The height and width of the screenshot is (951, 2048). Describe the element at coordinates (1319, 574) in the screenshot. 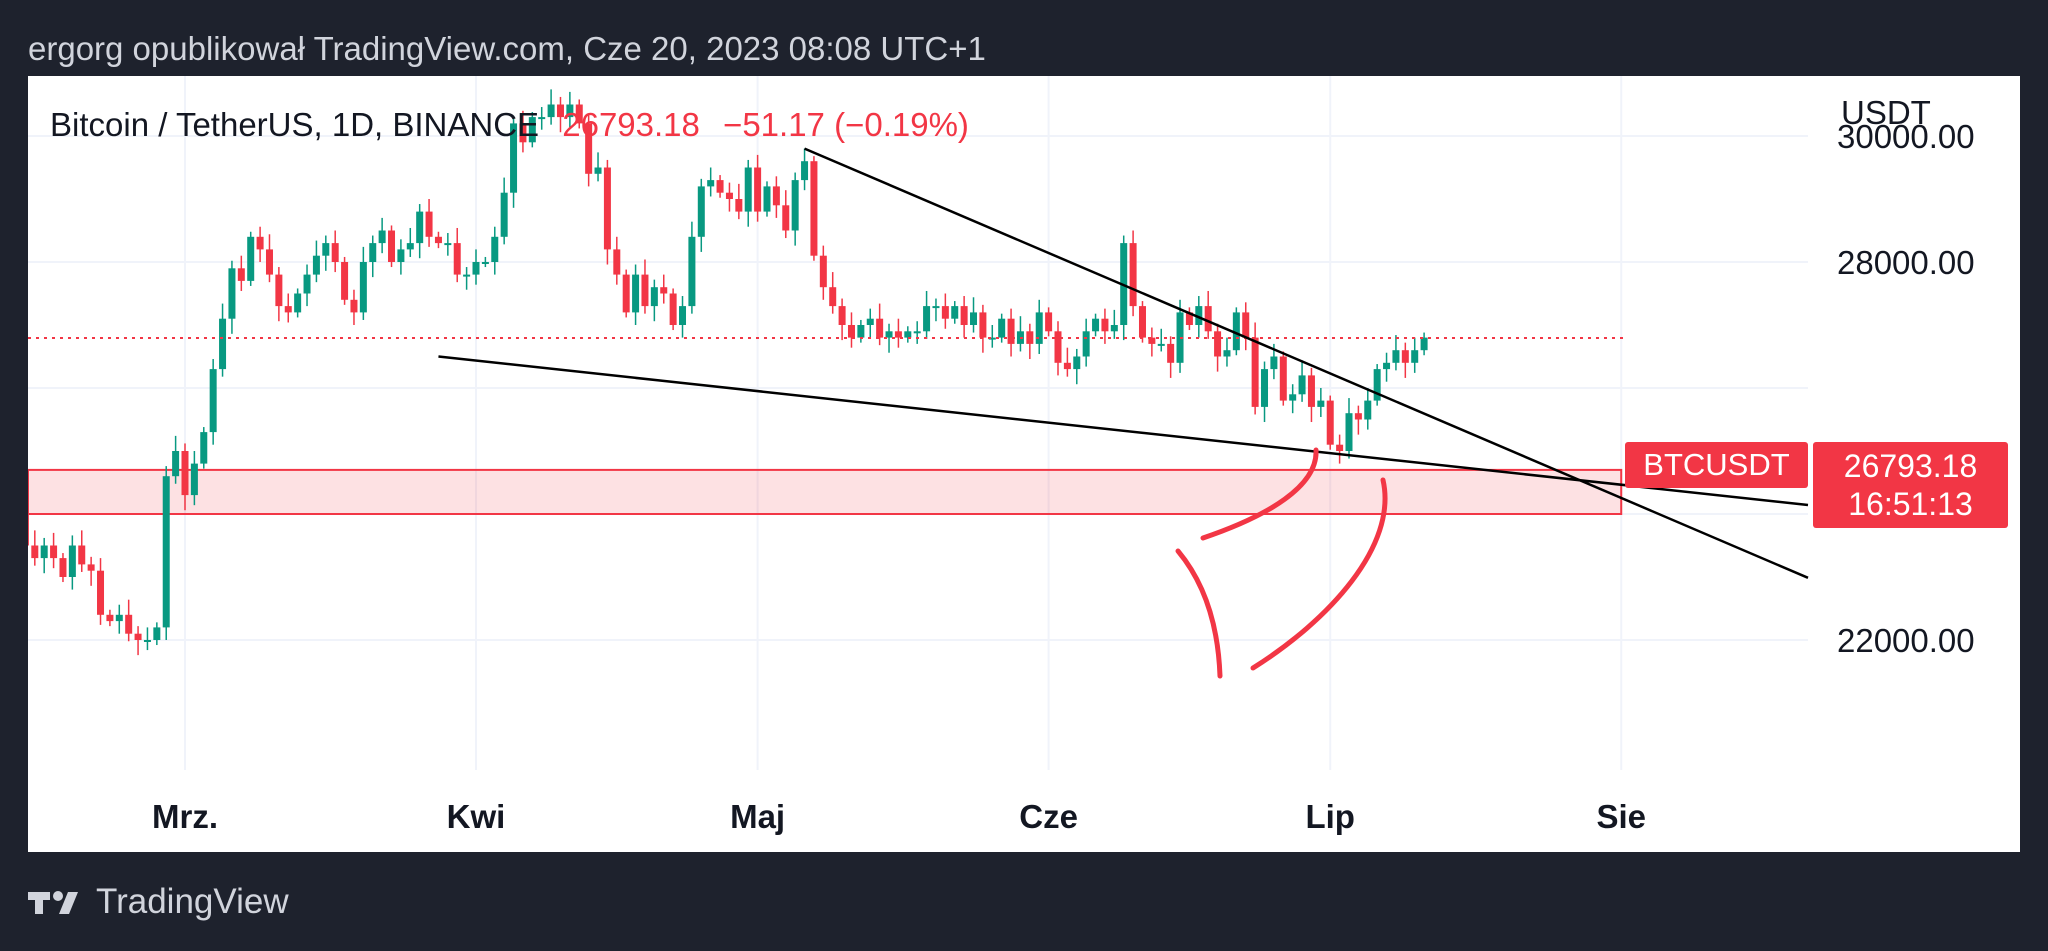

I see `annotation-curve-right` at that location.